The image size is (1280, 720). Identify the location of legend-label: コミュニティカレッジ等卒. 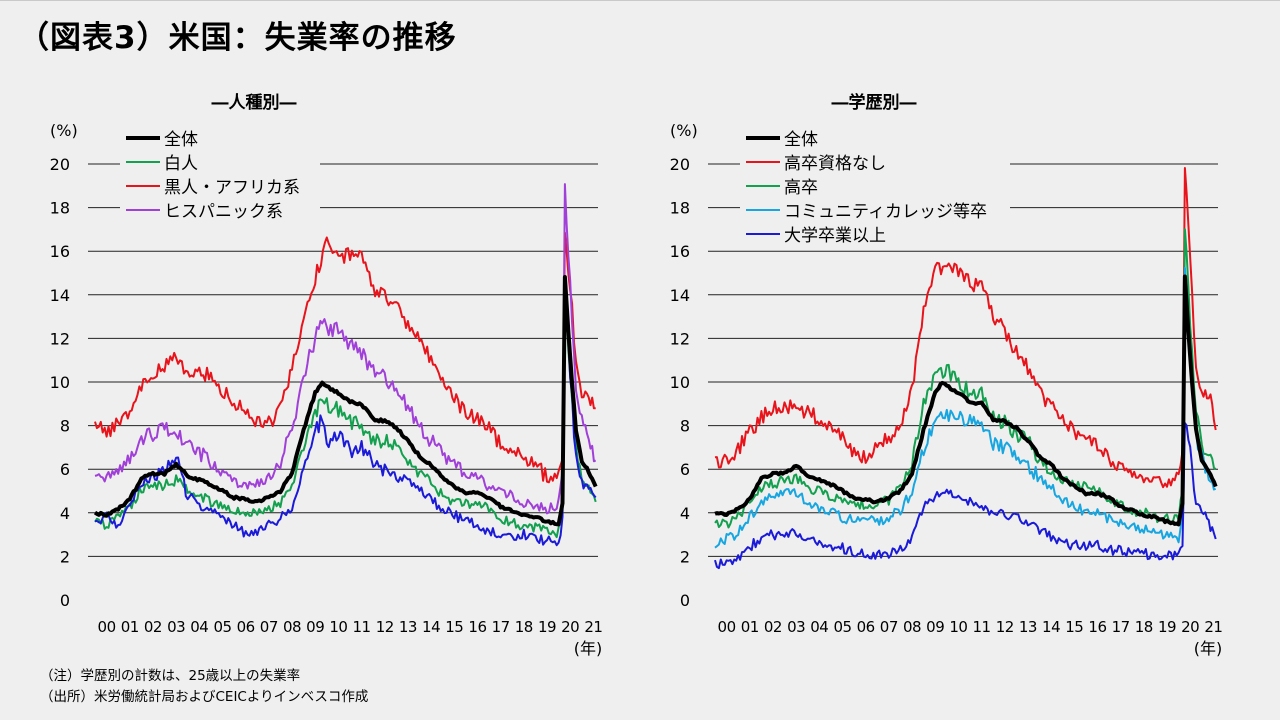
(885, 212).